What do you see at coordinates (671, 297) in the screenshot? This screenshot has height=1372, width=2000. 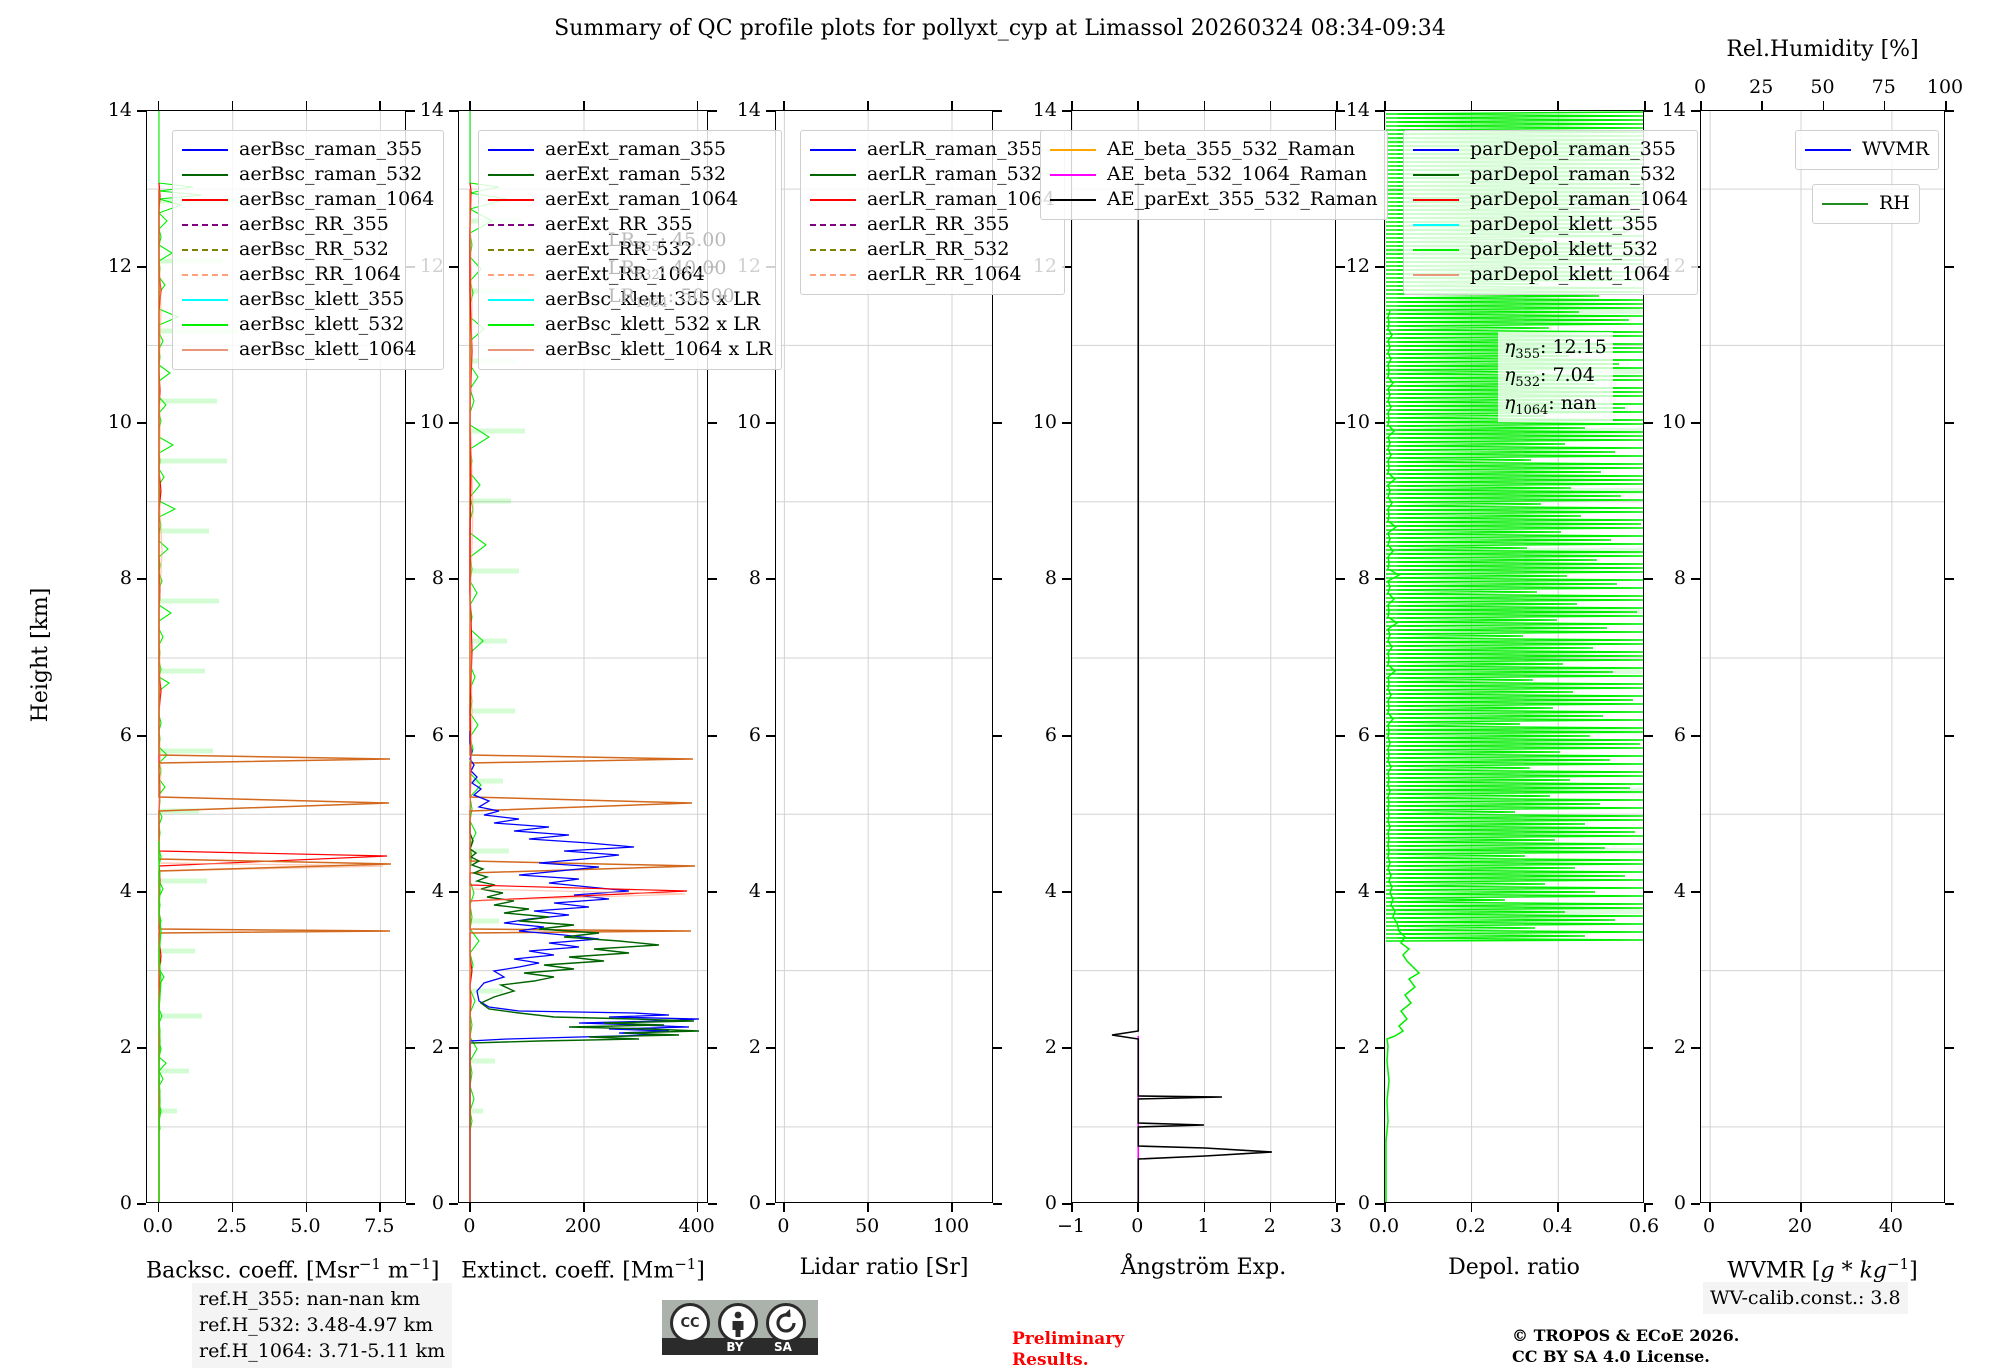 I see `lr-1064-value: LR1064: 50.00` at bounding box center [671, 297].